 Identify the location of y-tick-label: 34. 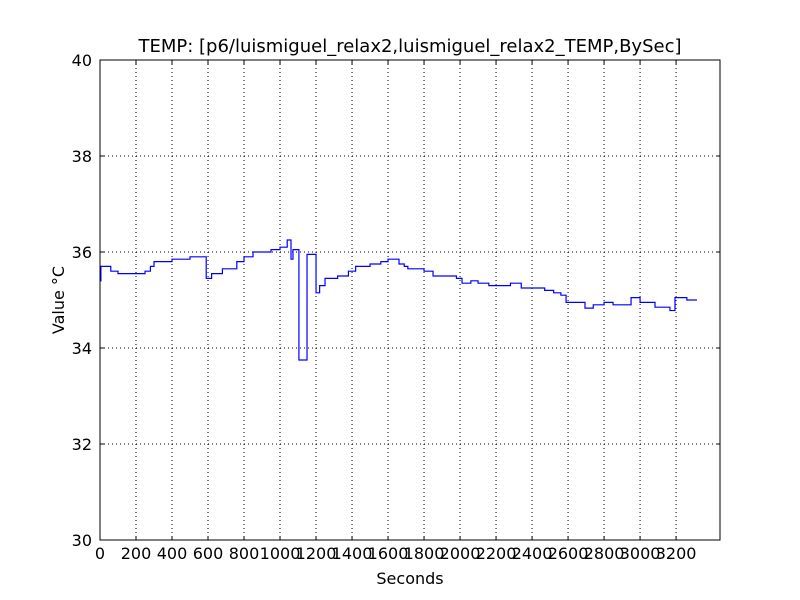
(82, 348).